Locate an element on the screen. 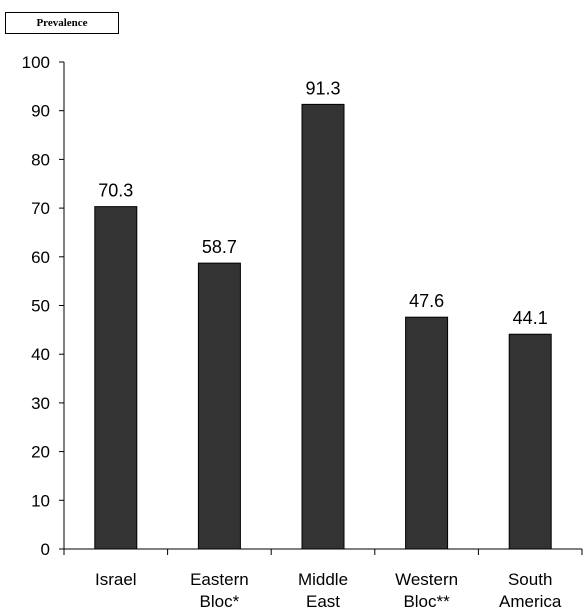 This screenshot has height=613, width=585. data-label: 58.7 is located at coordinates (219, 247).